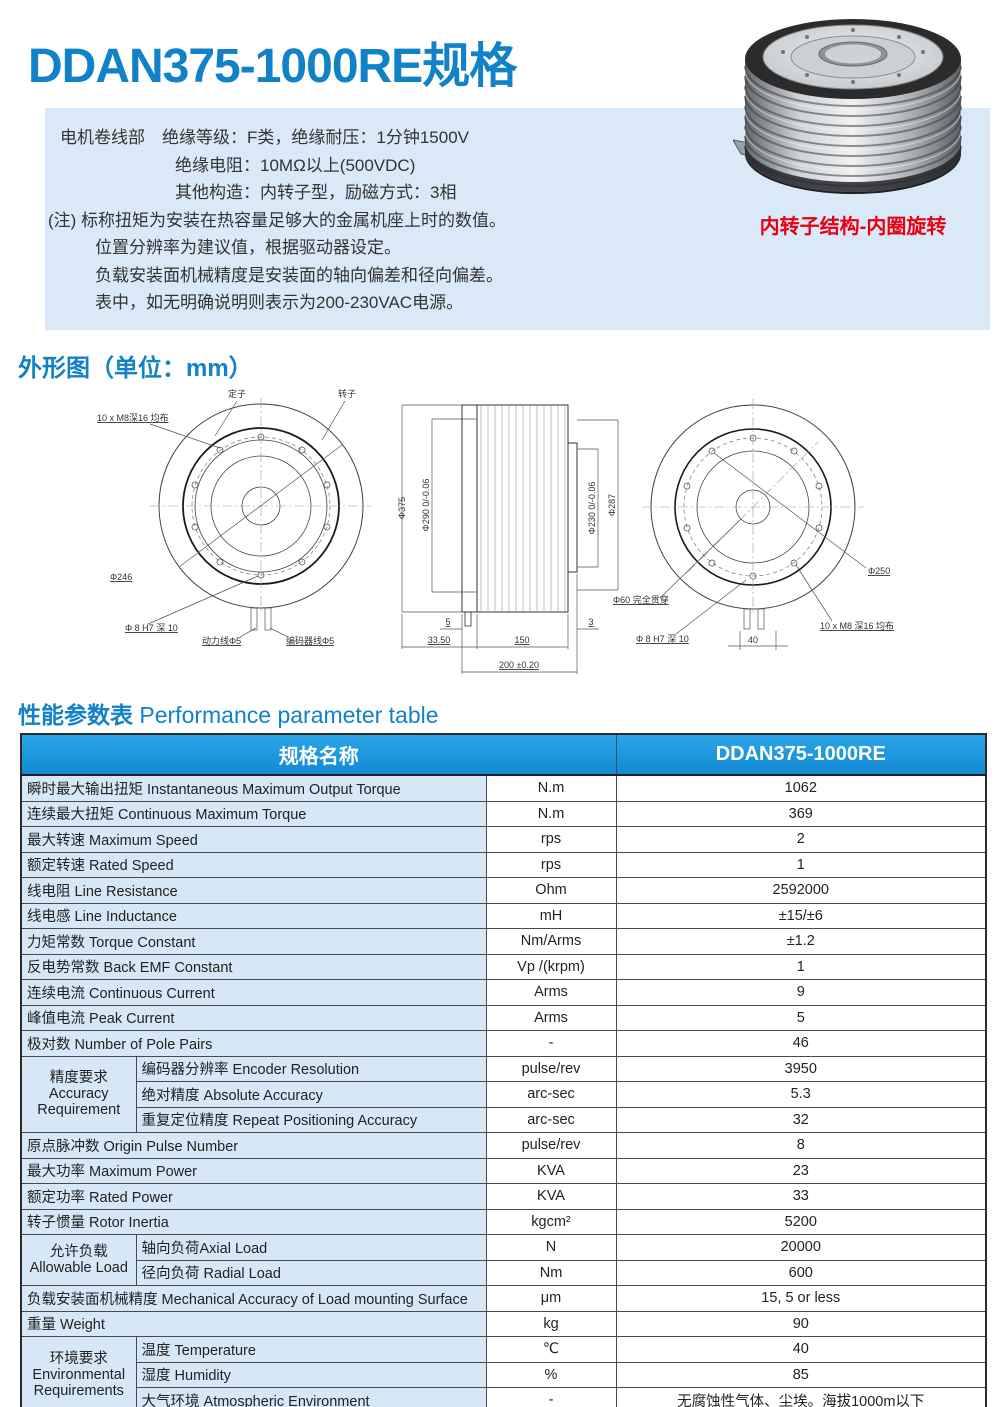  I want to click on table-row: 连续电流 Continuous Current Arms 9, so click(503, 992).